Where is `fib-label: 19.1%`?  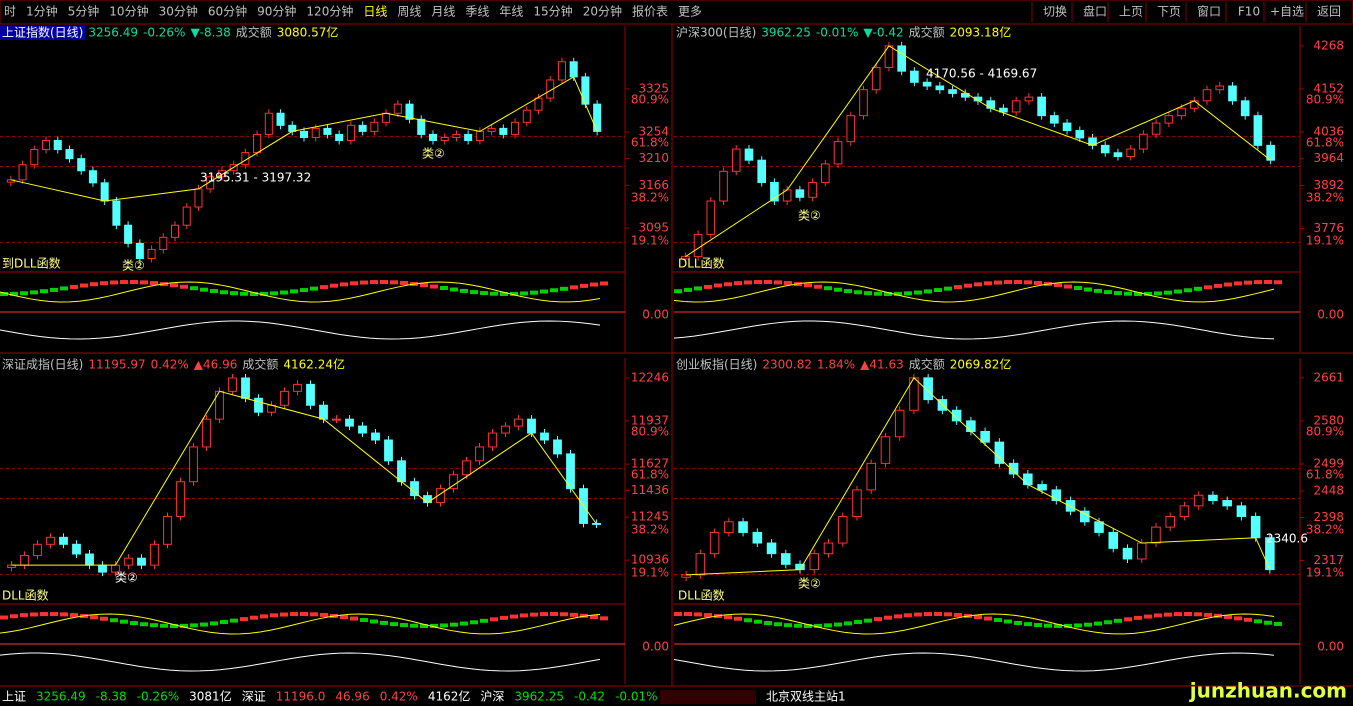
fib-label: 19.1% is located at coordinates (650, 573).